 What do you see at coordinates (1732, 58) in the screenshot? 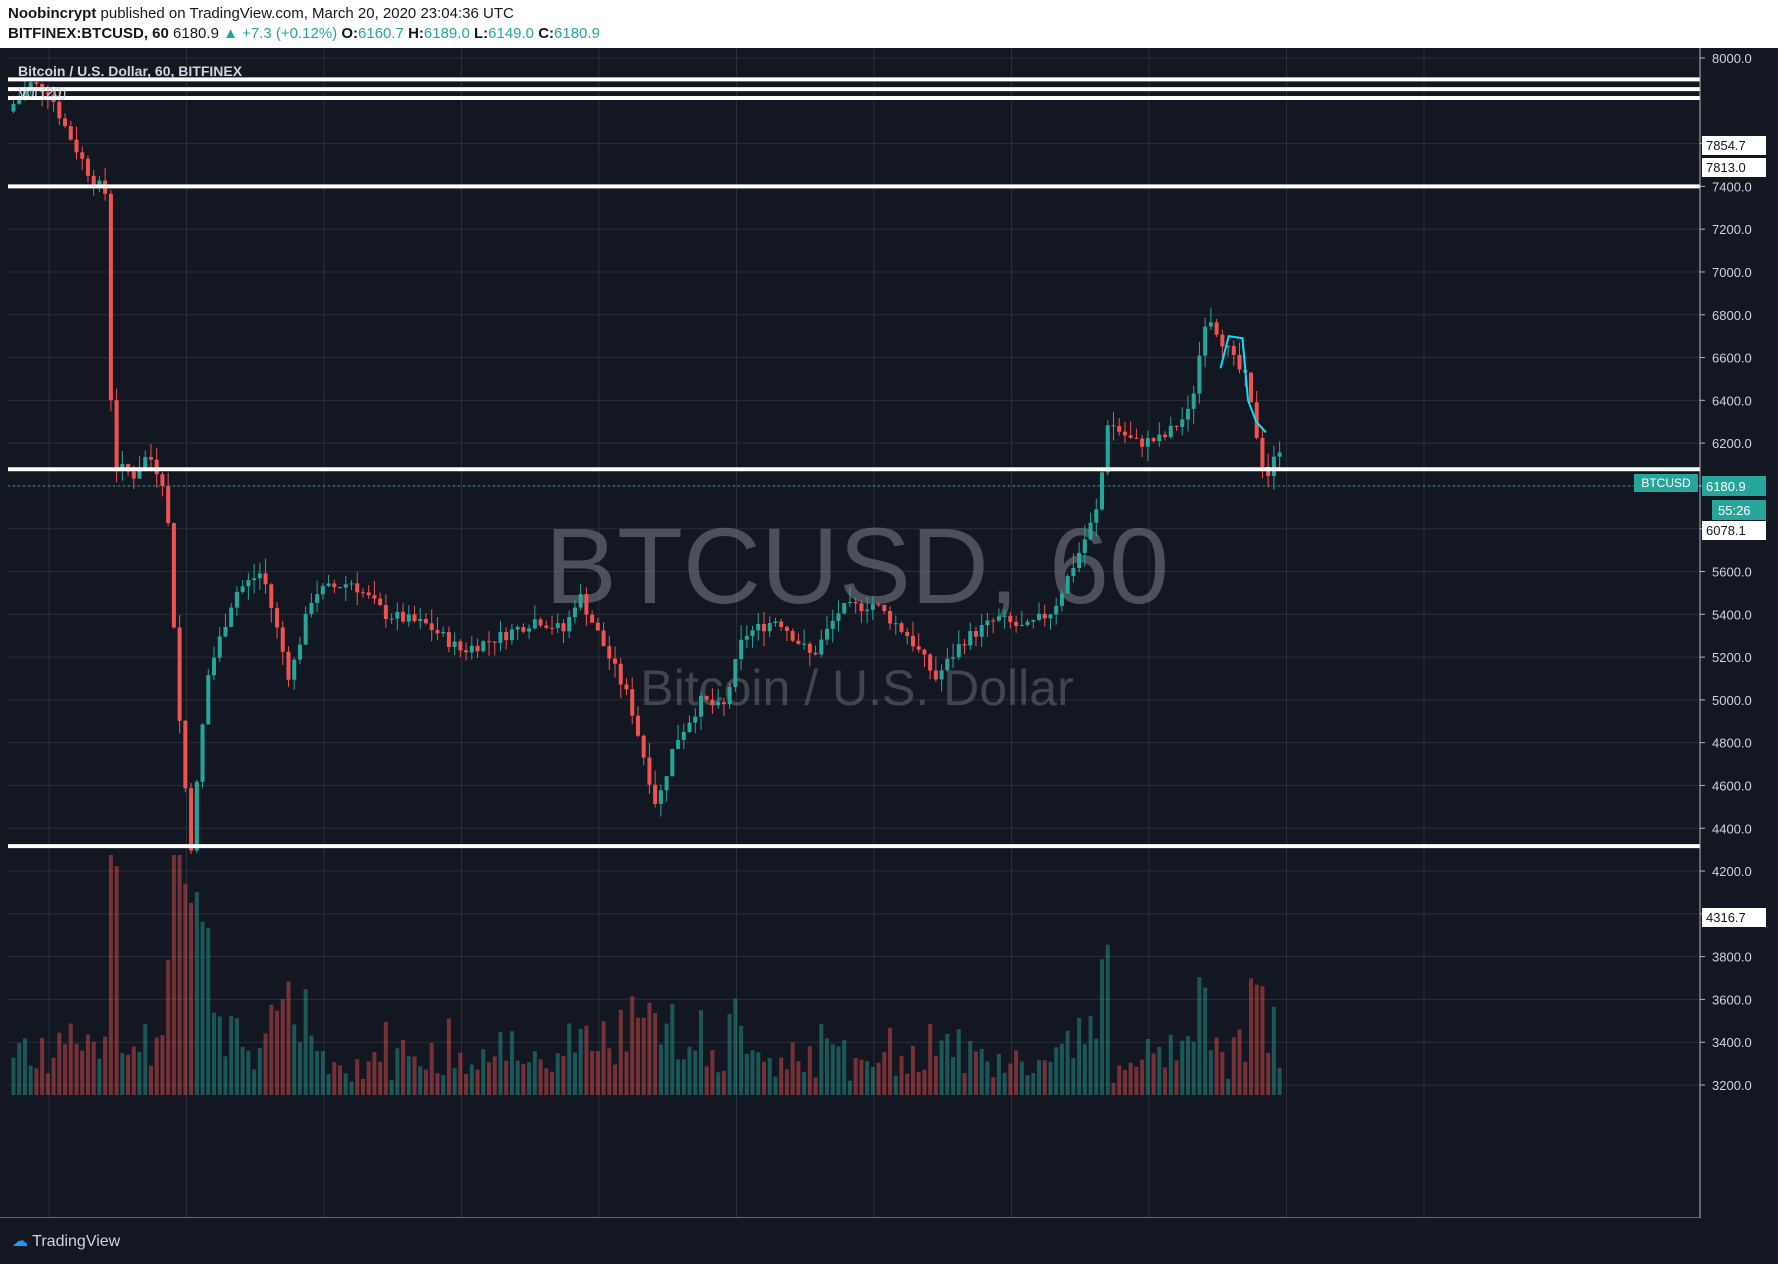
I see `price-tick-label: 8000.0` at bounding box center [1732, 58].